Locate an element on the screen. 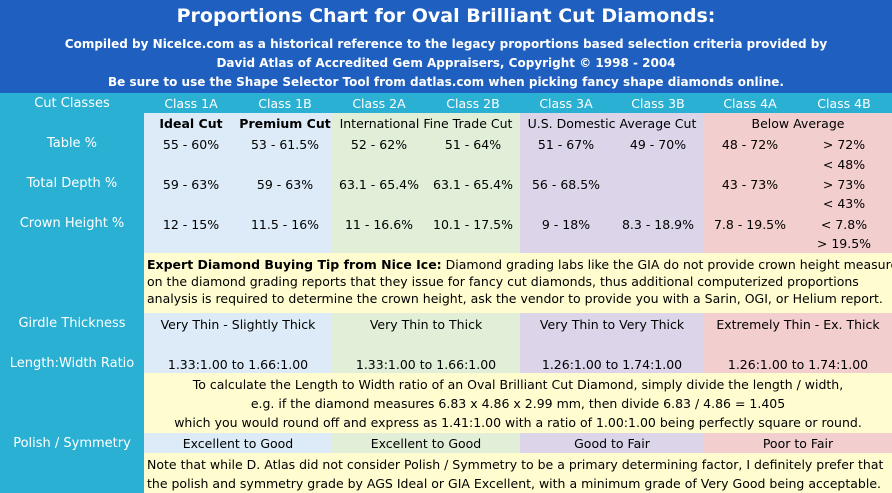  table-class-2b: 51 - 64% is located at coordinates (473, 144).